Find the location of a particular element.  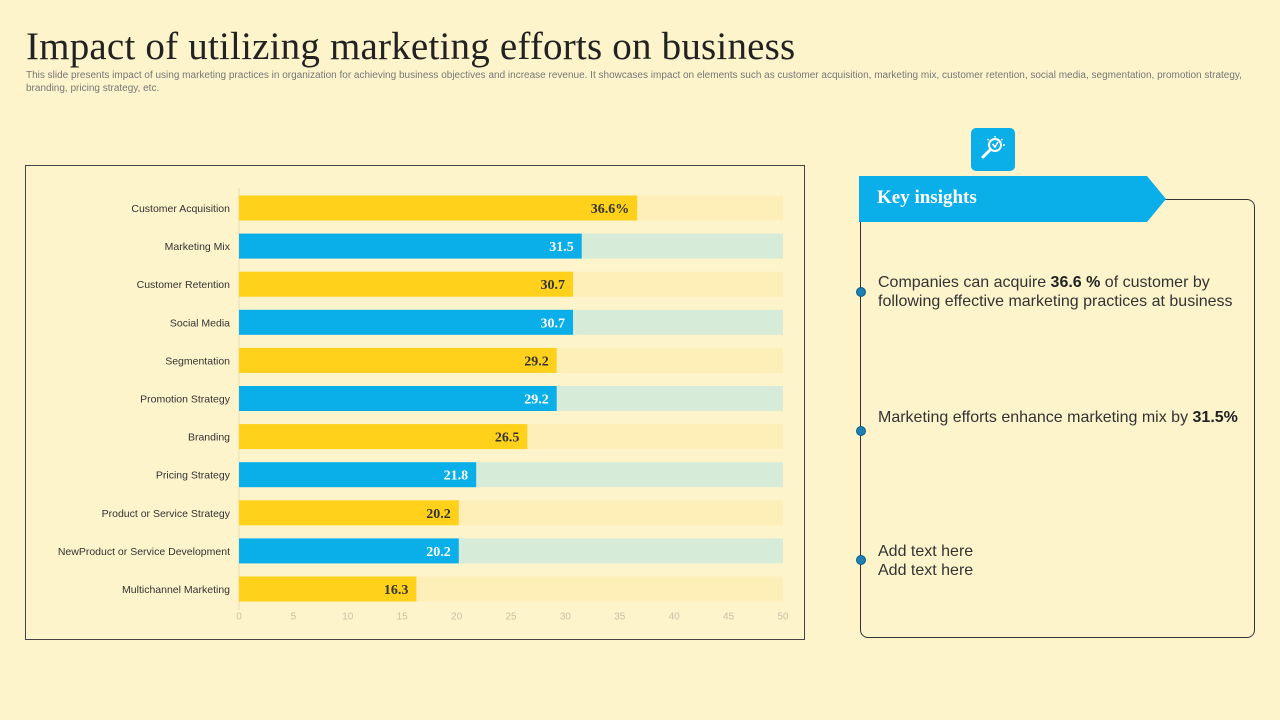

category-label: Customer Retention is located at coordinates (184, 285).